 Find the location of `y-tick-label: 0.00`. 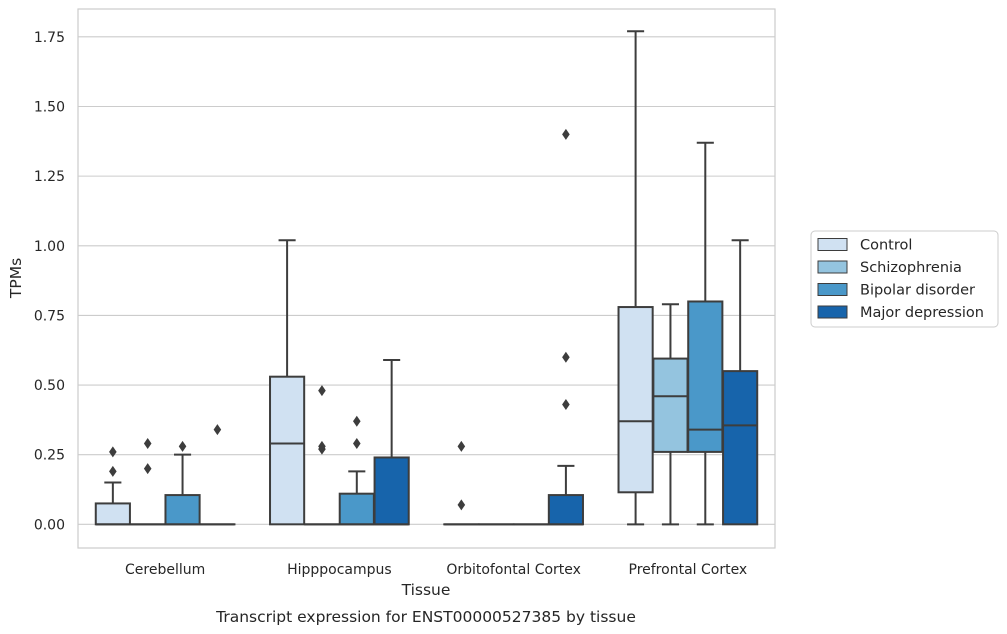

y-tick-label: 0.00 is located at coordinates (49, 525).